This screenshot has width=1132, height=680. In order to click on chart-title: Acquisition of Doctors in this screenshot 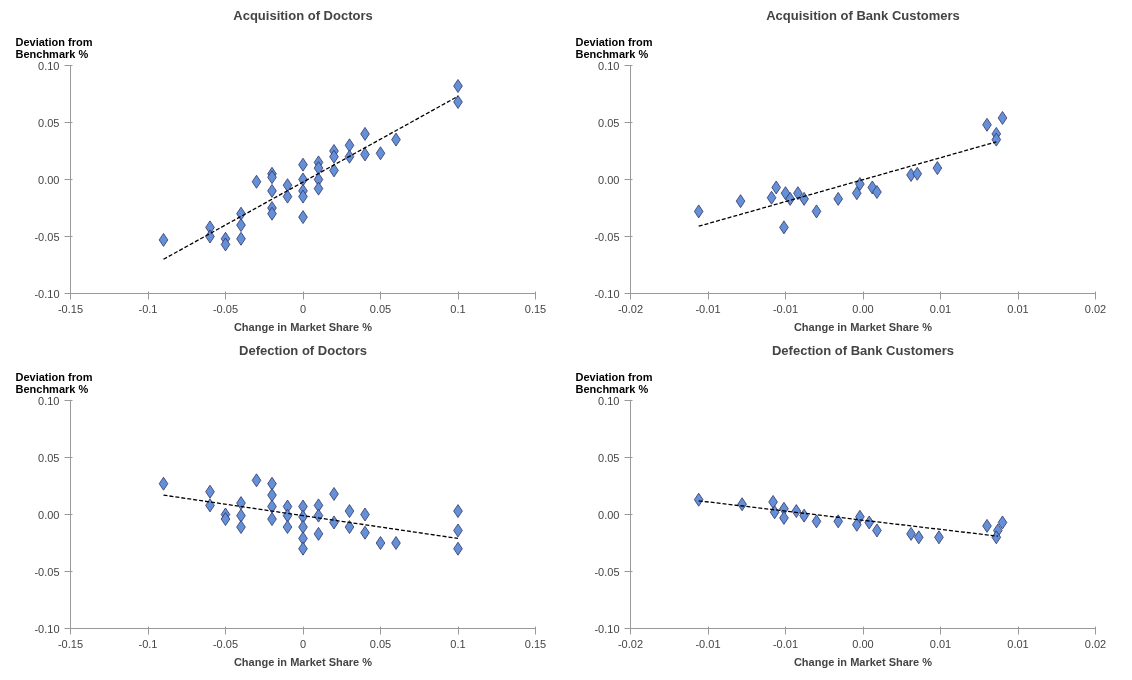, I will do `click(303, 15)`.